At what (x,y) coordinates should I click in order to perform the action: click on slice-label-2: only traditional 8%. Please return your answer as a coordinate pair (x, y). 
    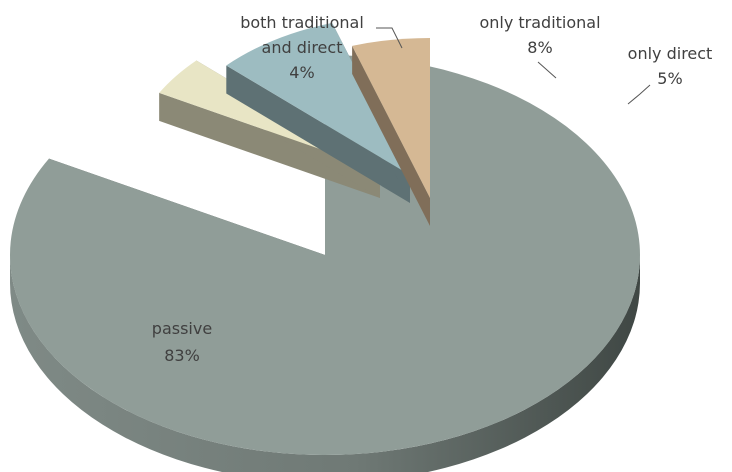
    Looking at the image, I should click on (539, 35).